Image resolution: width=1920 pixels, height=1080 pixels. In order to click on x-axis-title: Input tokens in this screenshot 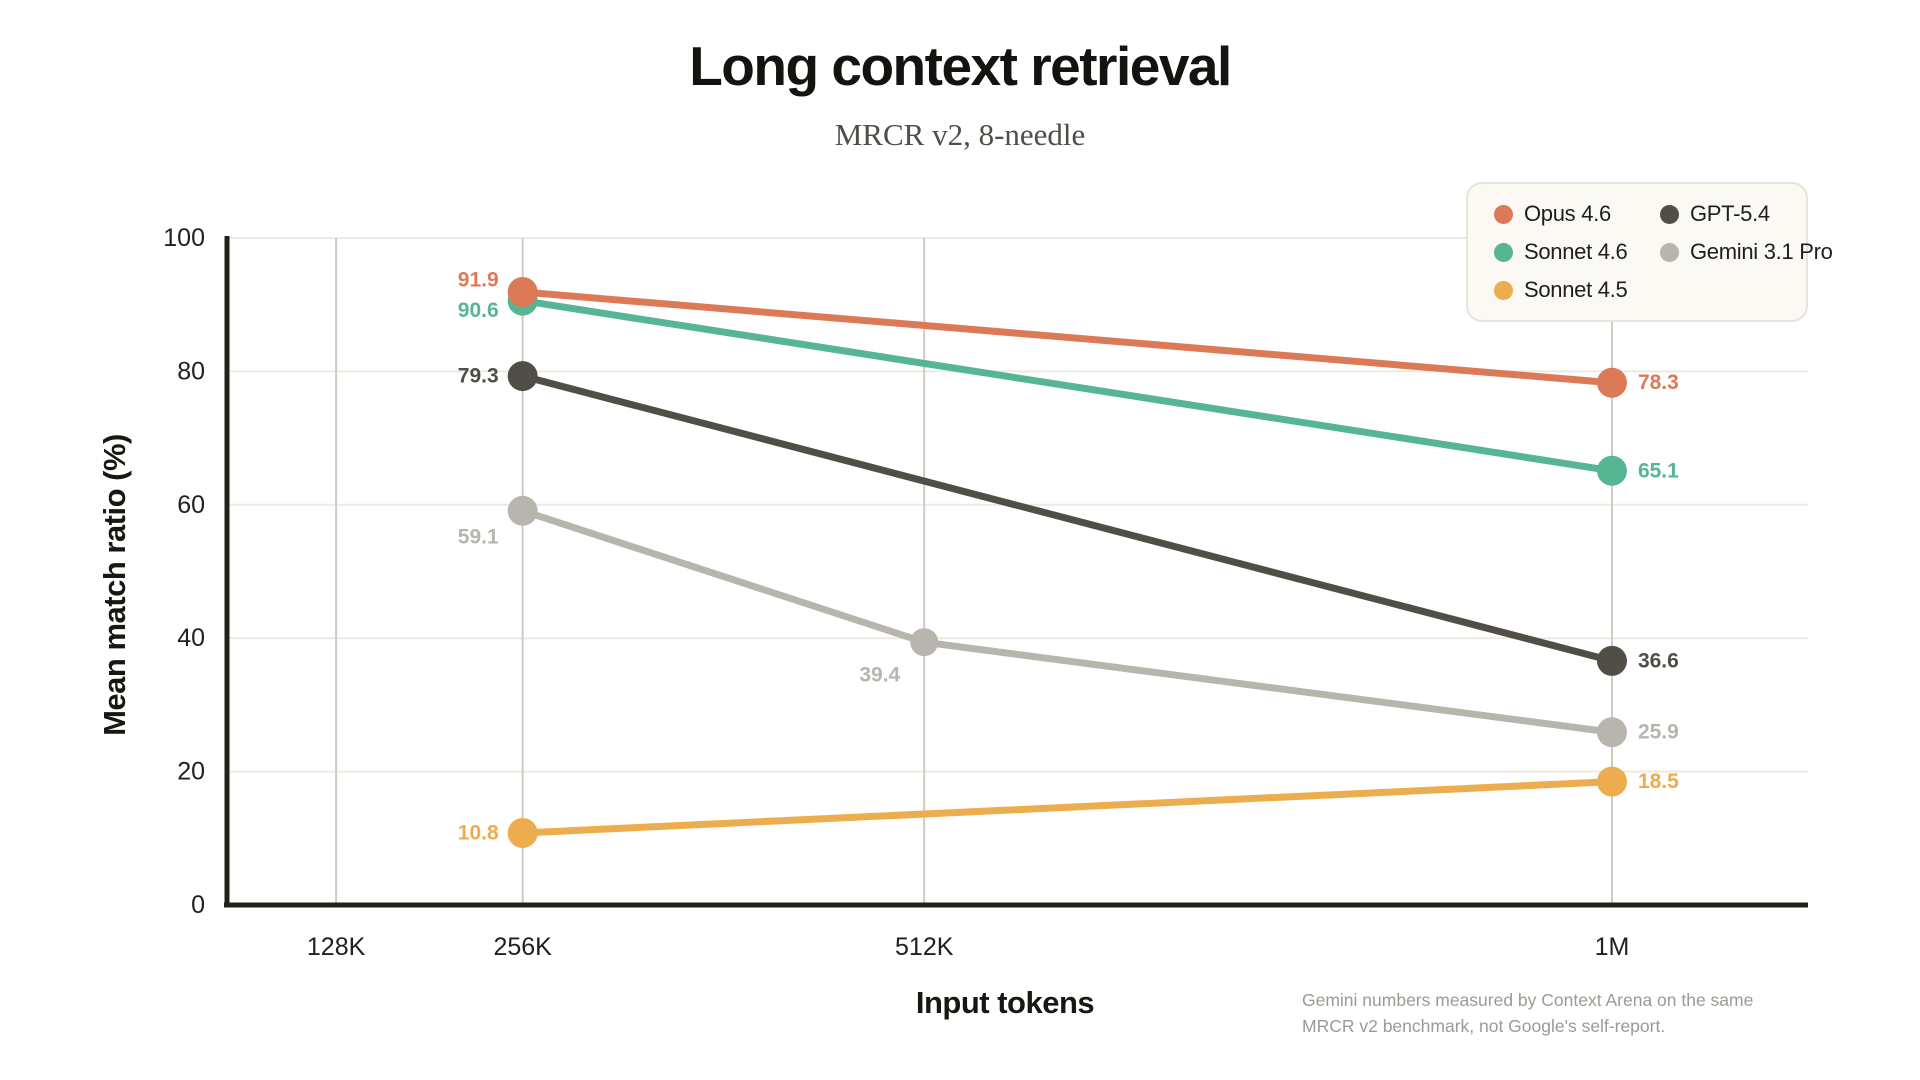, I will do `click(1005, 1002)`.